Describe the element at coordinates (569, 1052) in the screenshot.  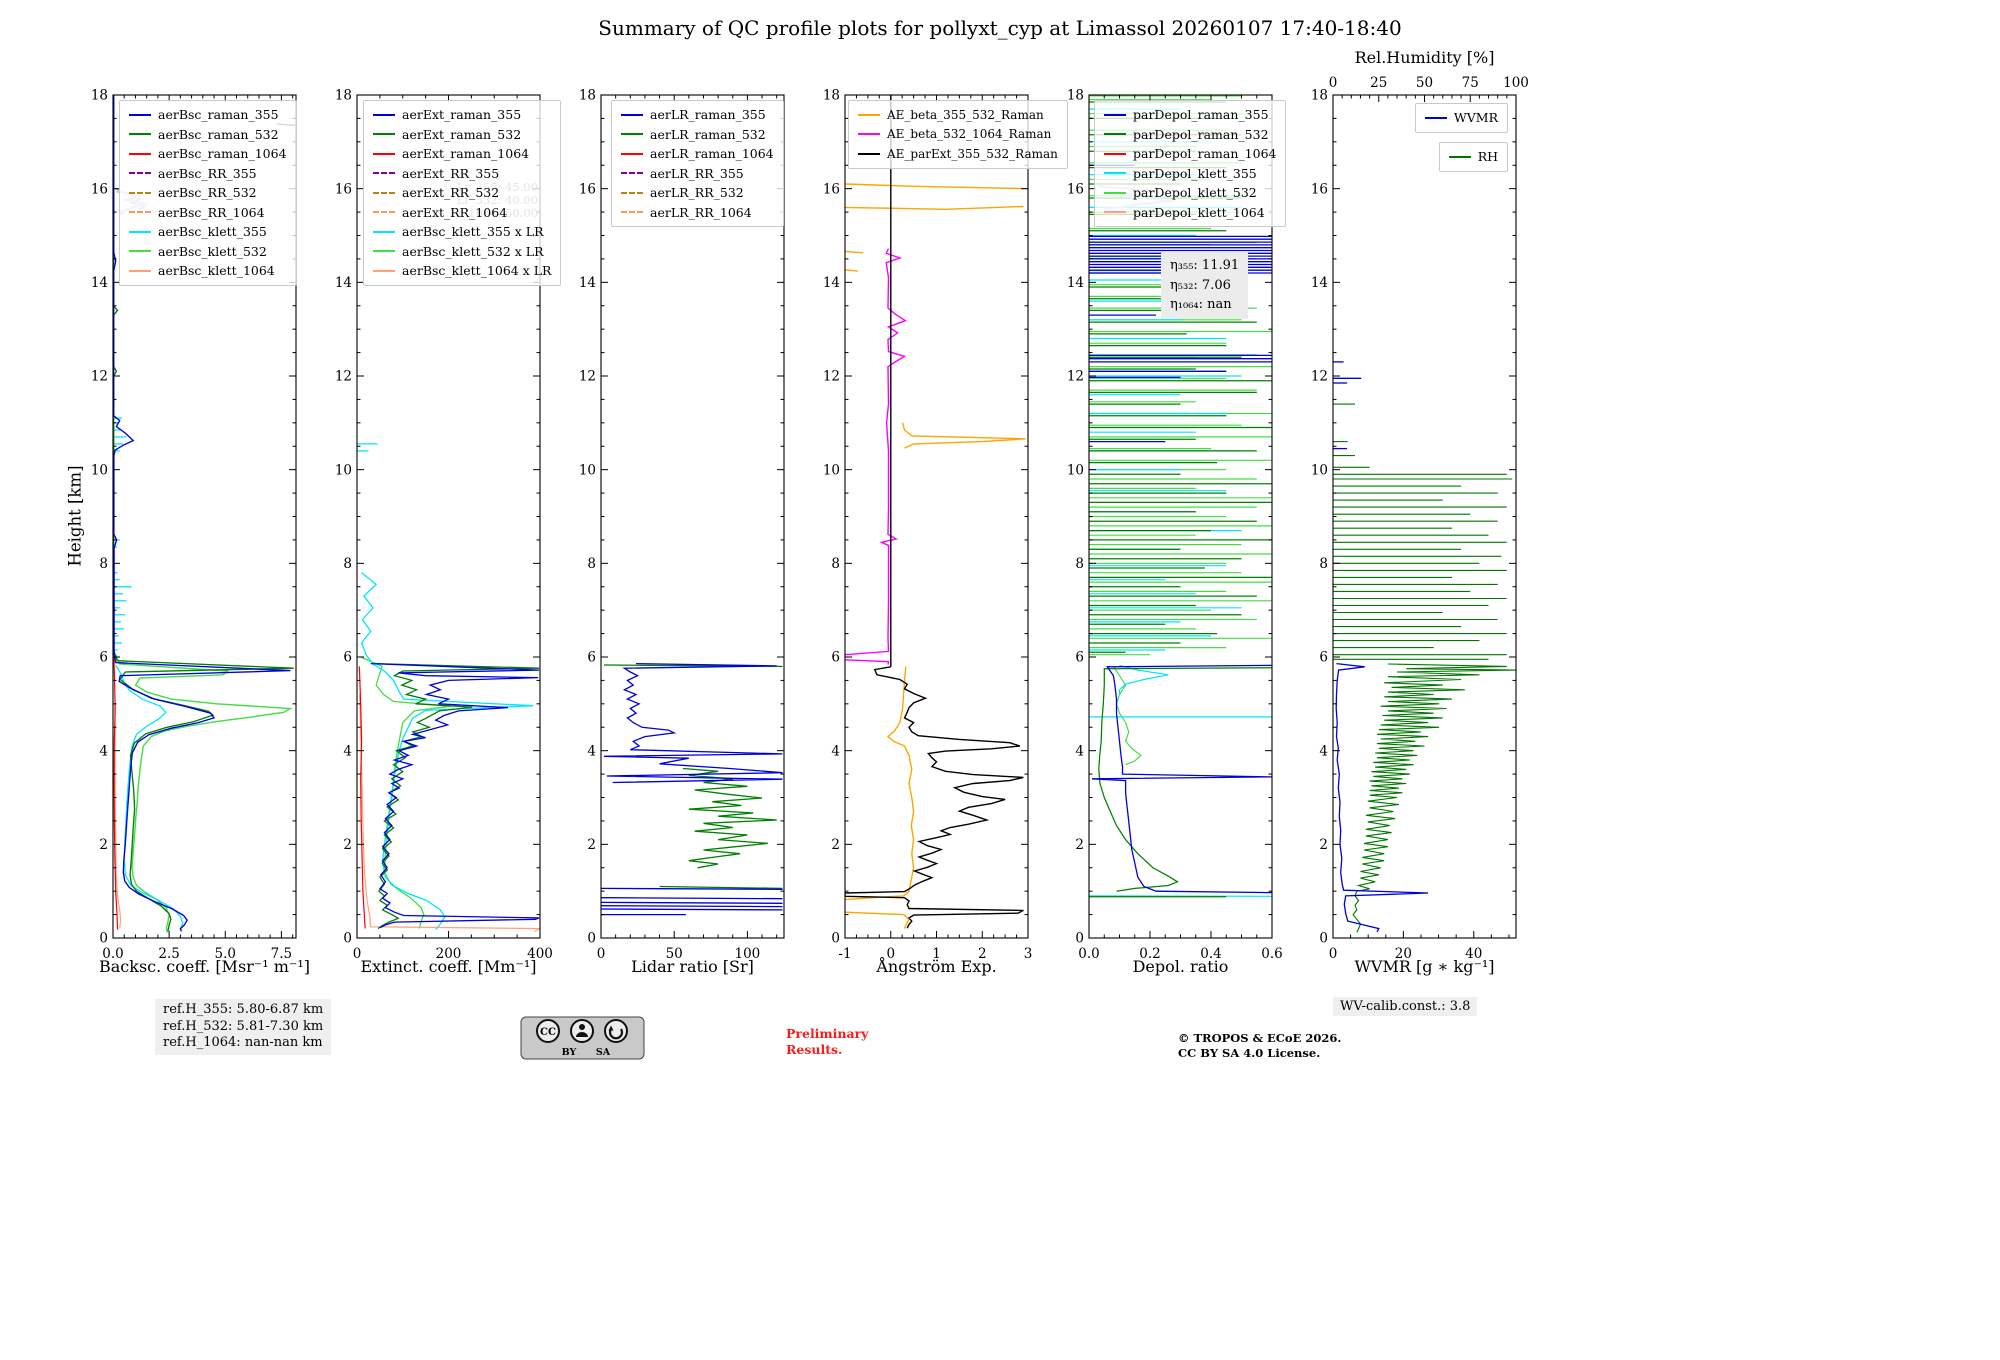
I see `cc-by-label: BY` at that location.